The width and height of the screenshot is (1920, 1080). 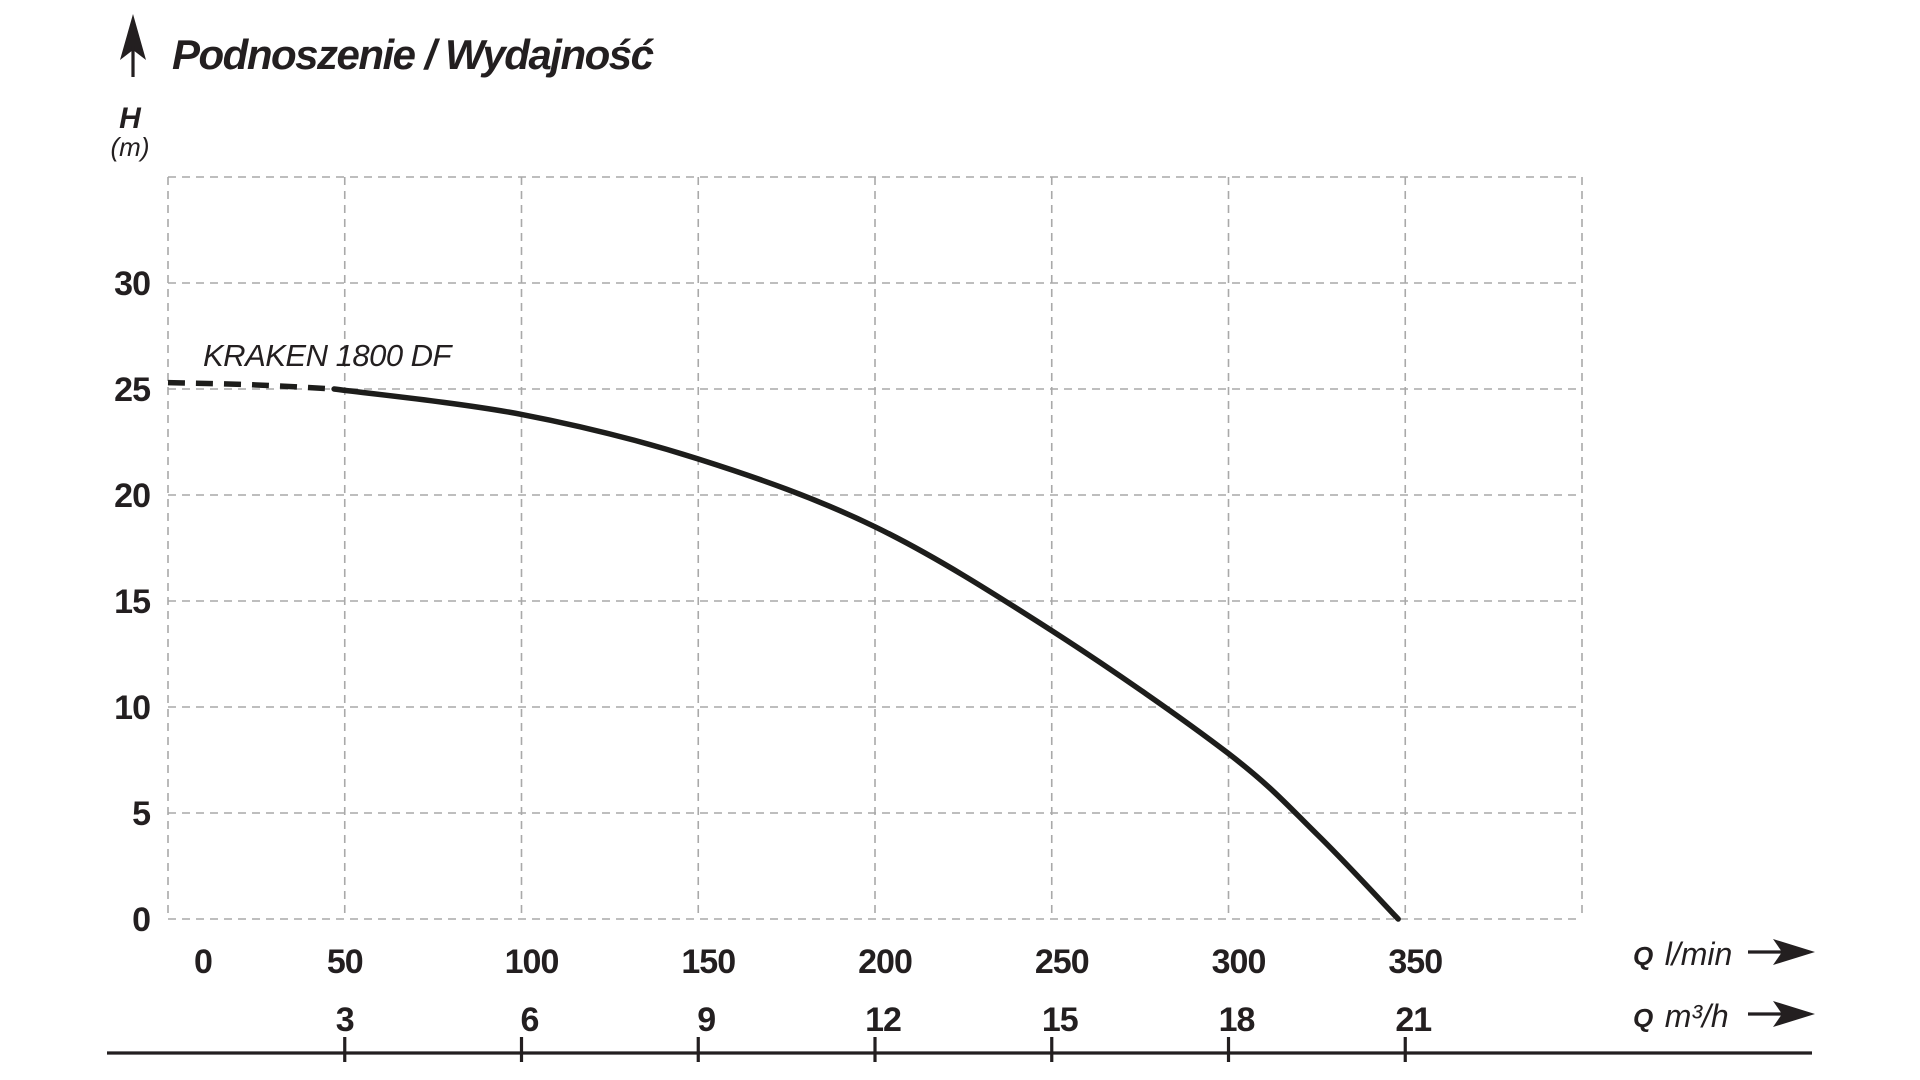 I want to click on x-tick-label-lmin: 300, so click(x=1239, y=962).